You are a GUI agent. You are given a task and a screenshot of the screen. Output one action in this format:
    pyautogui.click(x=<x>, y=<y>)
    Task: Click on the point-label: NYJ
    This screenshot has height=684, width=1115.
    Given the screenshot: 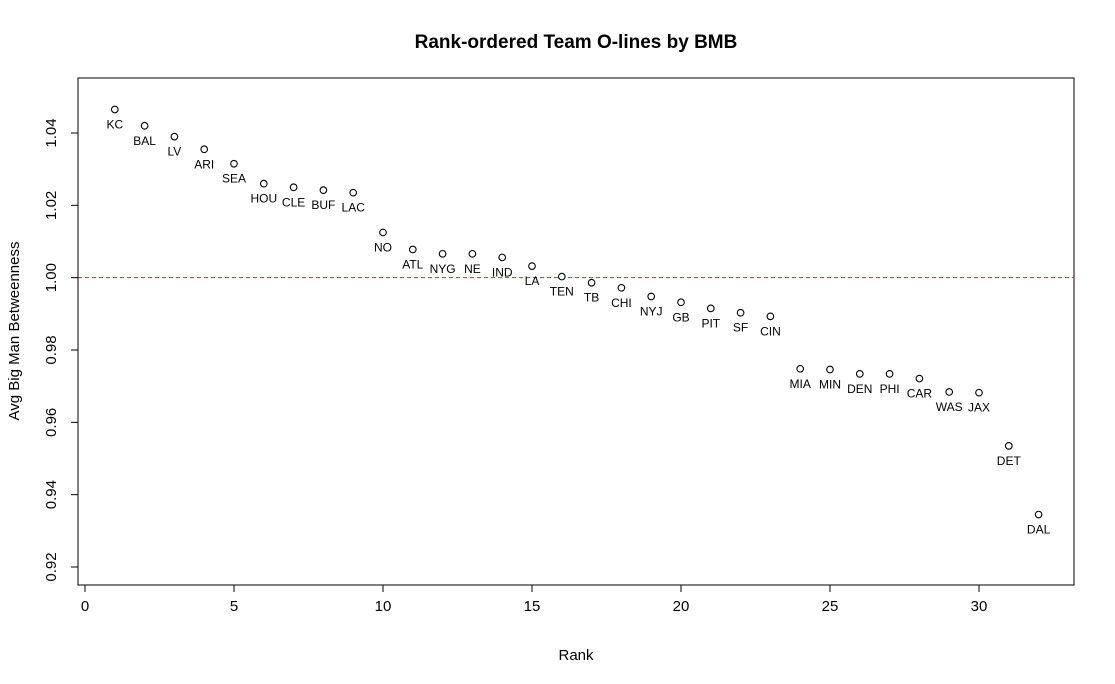 What is the action you would take?
    pyautogui.click(x=651, y=311)
    